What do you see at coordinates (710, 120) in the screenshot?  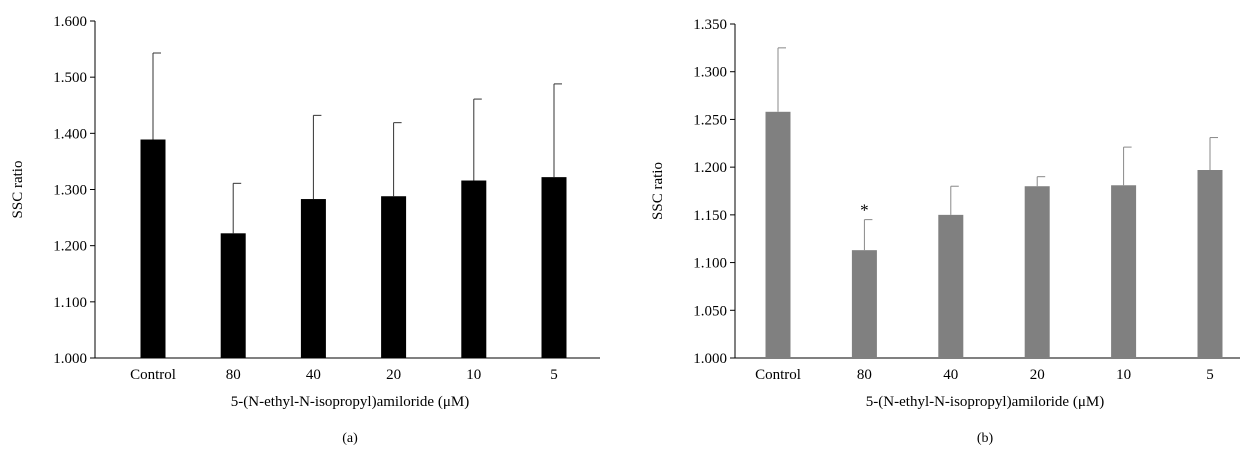 I see `panel-b-y-tick-label: 1.250` at bounding box center [710, 120].